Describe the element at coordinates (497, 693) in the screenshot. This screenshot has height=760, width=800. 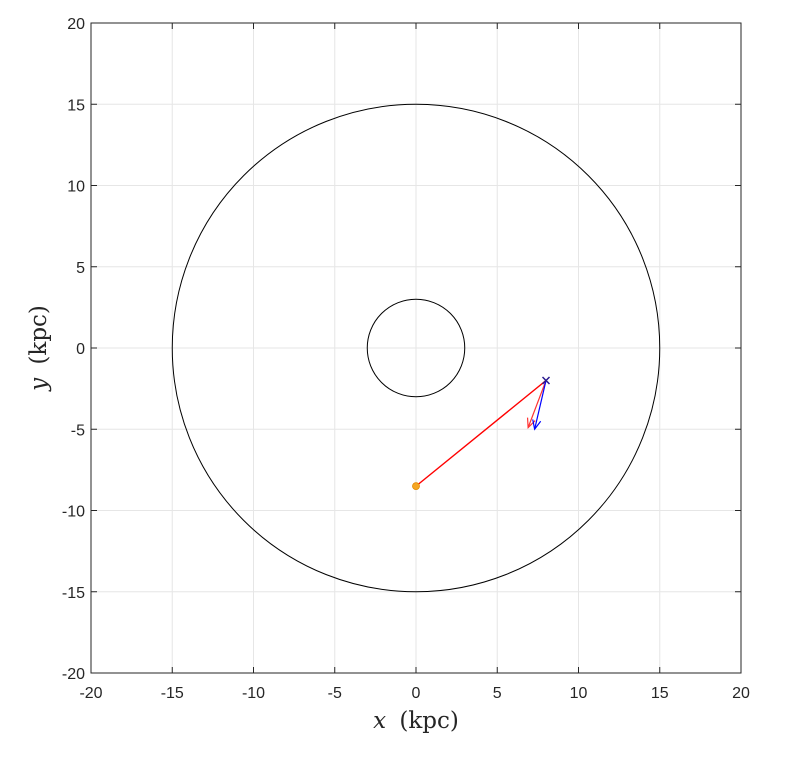
I see `x-tick-label: 5` at that location.